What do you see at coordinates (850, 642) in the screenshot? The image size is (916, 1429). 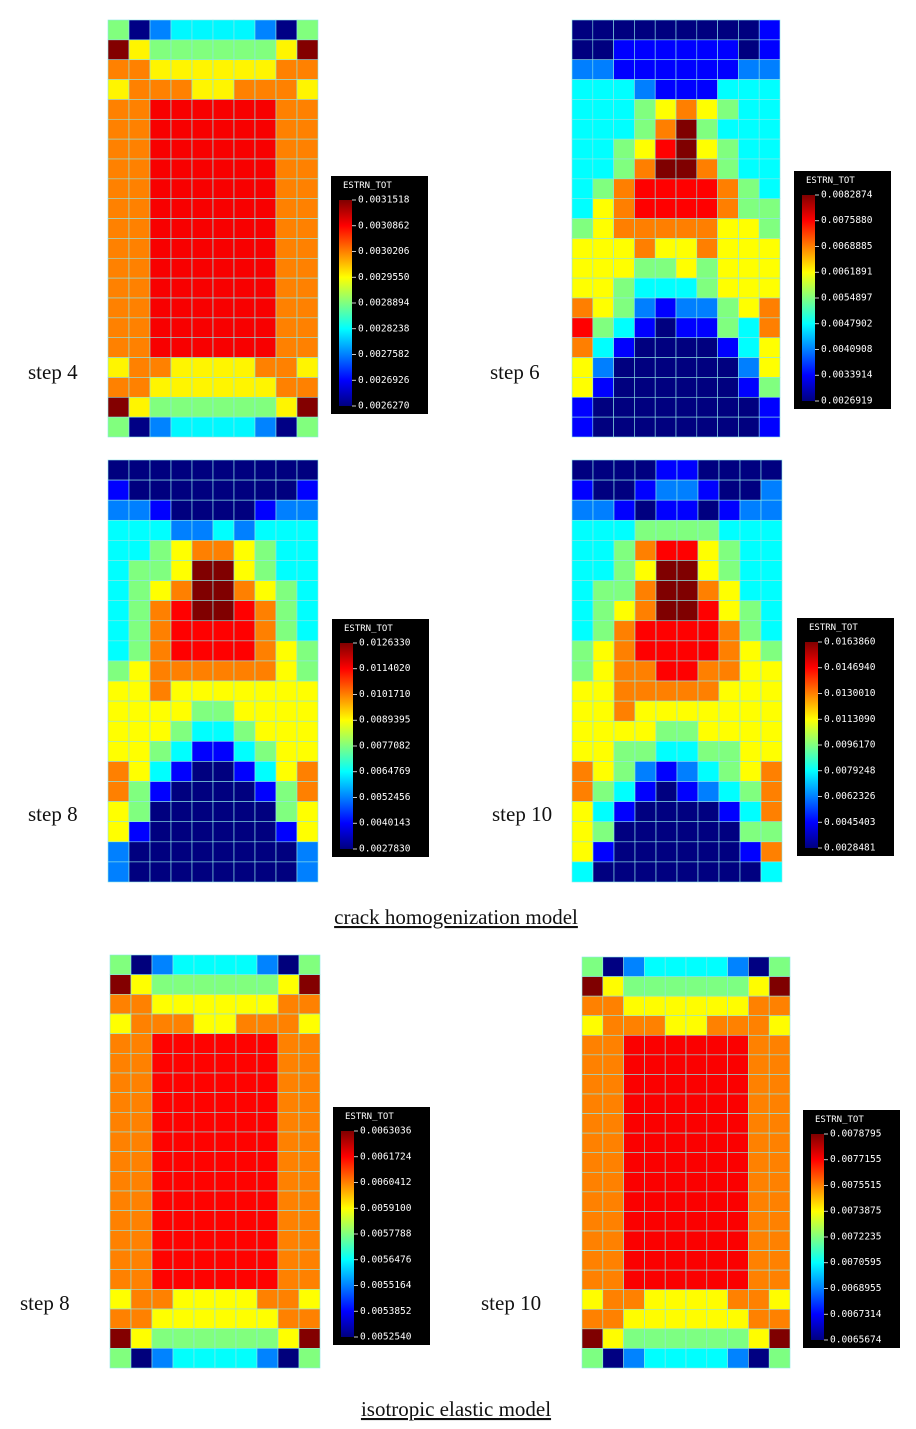 I see `colorbar-tick-label: 0.0163860` at bounding box center [850, 642].